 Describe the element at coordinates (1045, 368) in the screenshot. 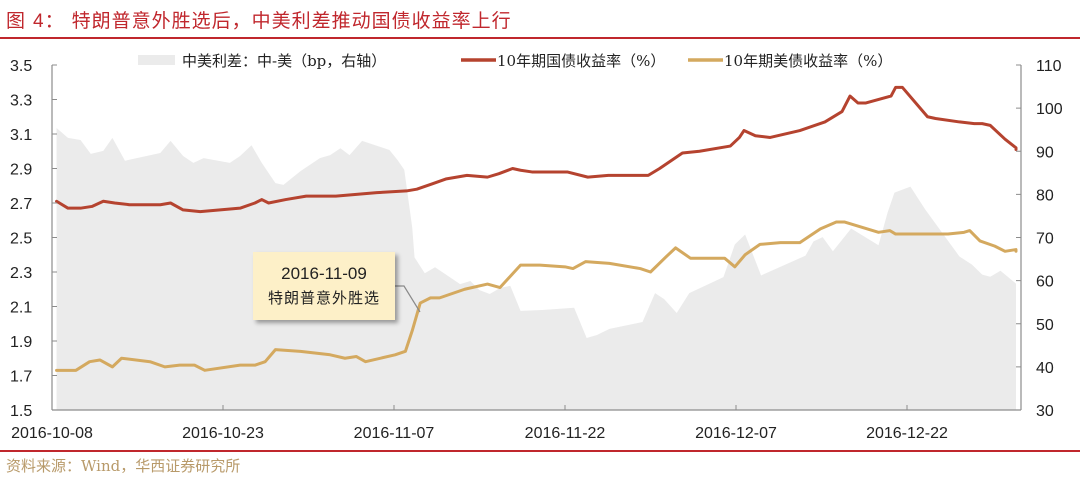

I see `y-right-tick-label: 40` at that location.